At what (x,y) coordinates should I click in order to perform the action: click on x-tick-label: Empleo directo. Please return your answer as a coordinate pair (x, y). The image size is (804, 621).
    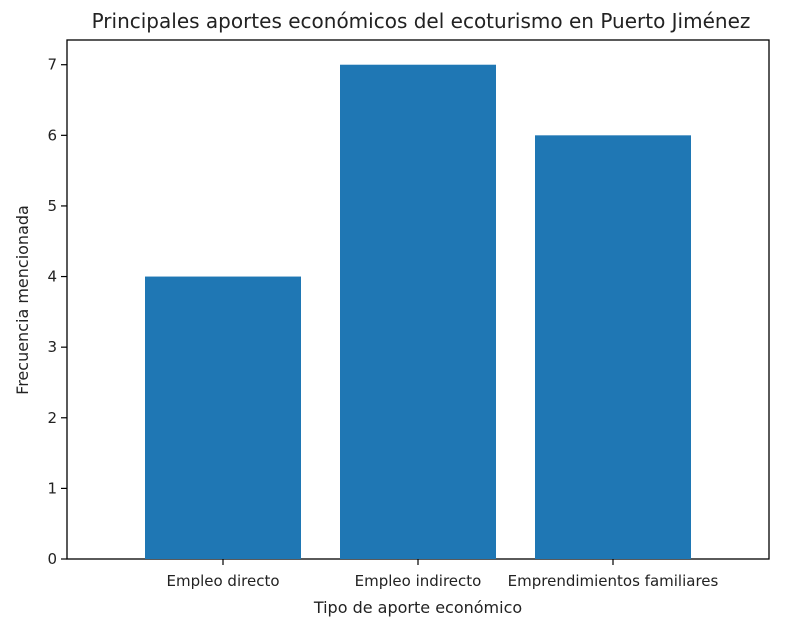
    Looking at the image, I should click on (222, 581).